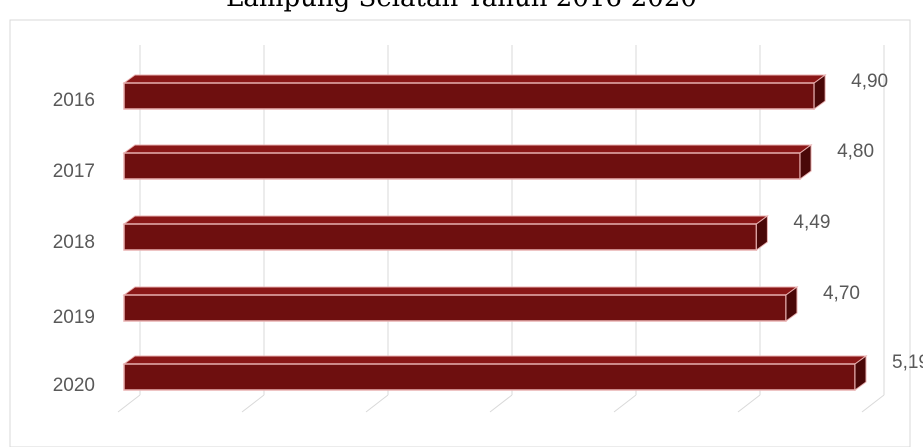  Describe the element at coordinates (74, 317) in the screenshot. I see `category-label-2019: 2019` at that location.